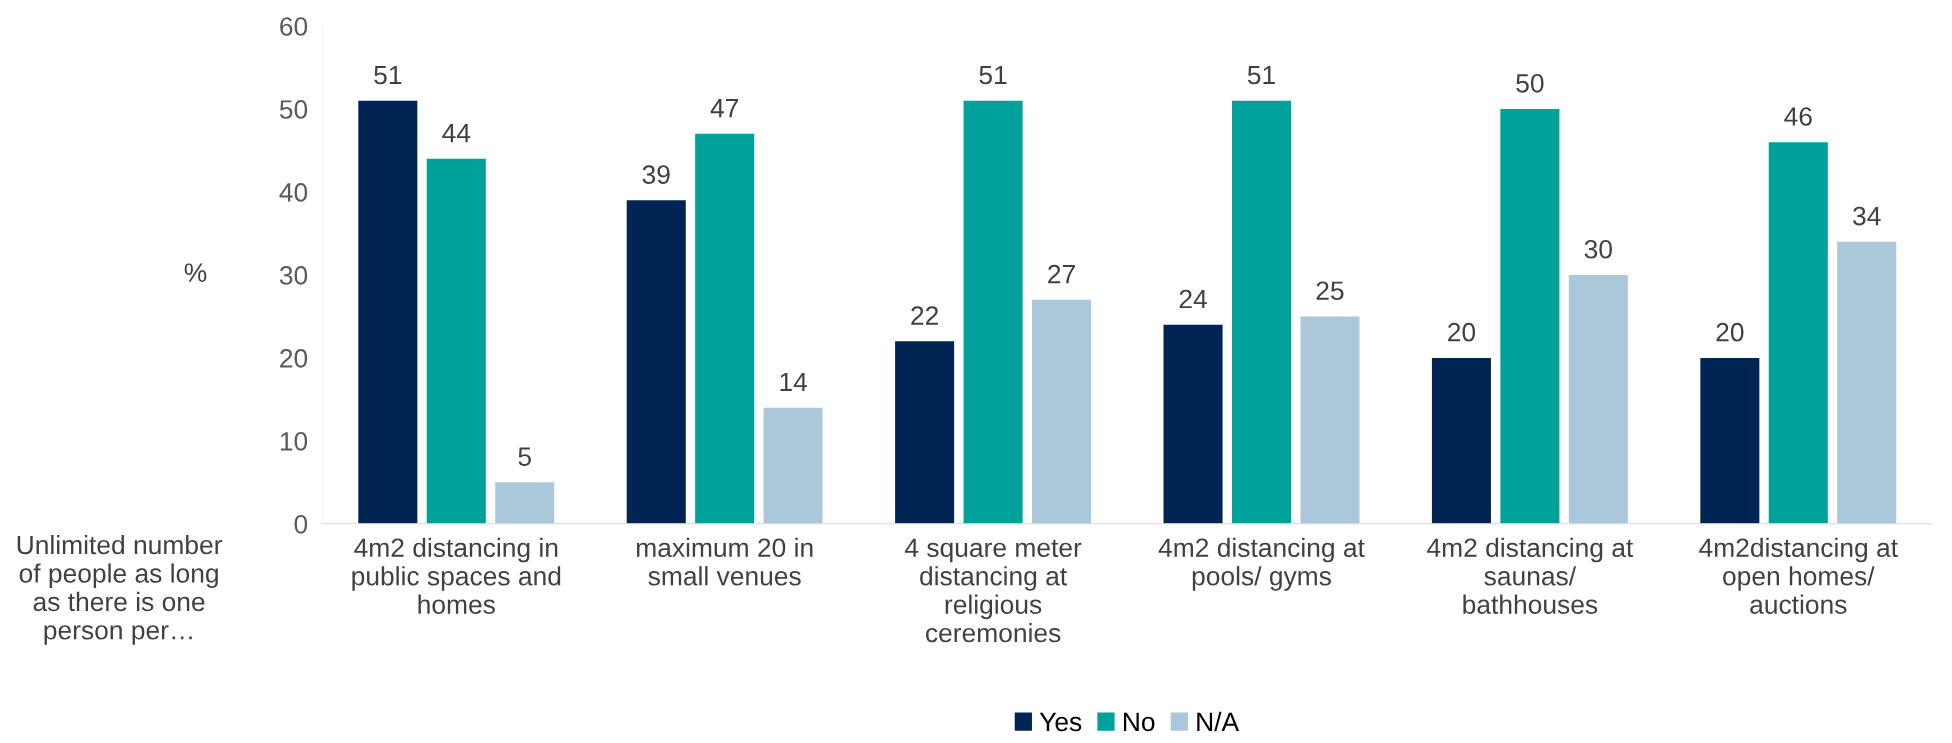 The height and width of the screenshot is (743, 1952). I want to click on x-tick-label: 4m2distancing at open homes/ auctions, so click(1798, 575).